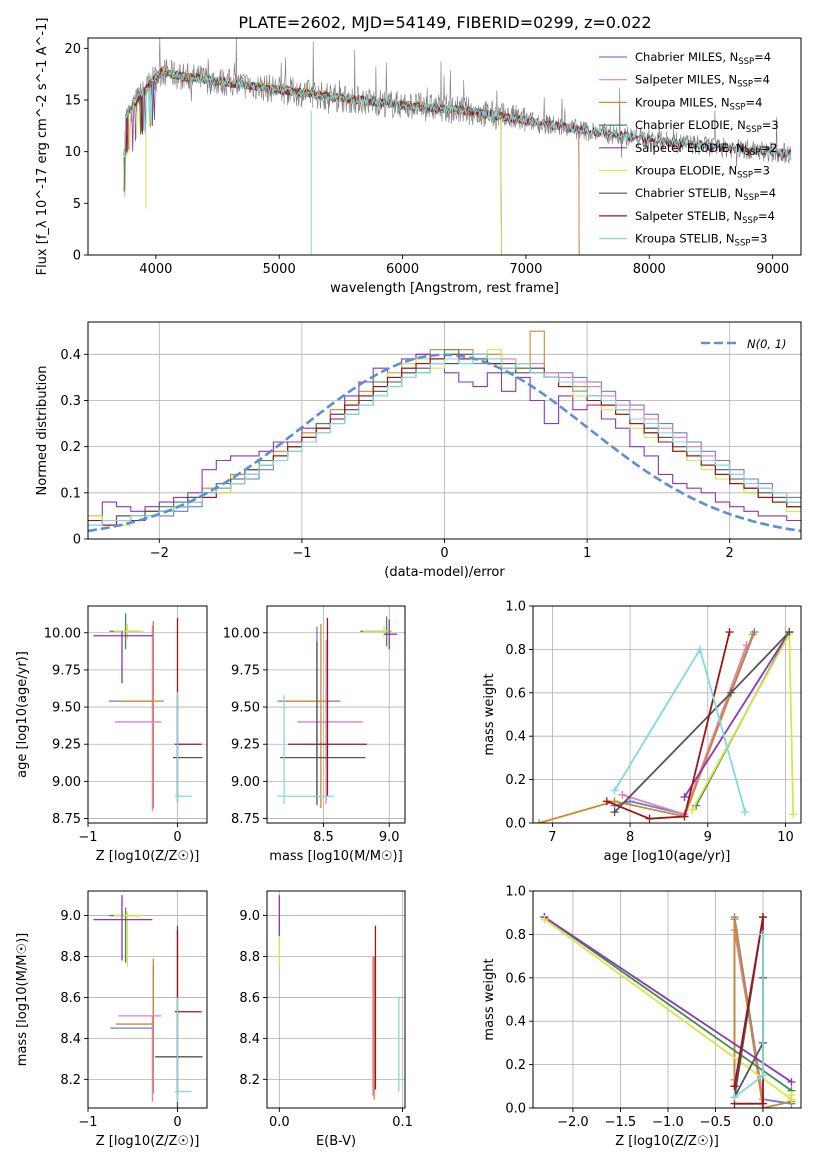 The height and width of the screenshot is (1170, 819). What do you see at coordinates (515, 978) in the screenshot?
I see `y-tick-label: 0.6` at bounding box center [515, 978].